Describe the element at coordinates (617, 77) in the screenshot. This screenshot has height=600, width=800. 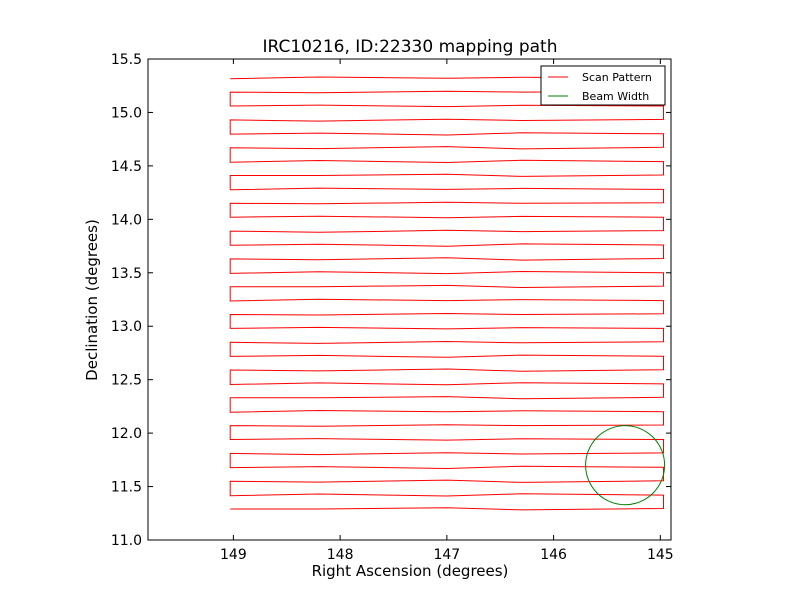
I see `legend-label-scan-pattern: Scan Pattern` at that location.